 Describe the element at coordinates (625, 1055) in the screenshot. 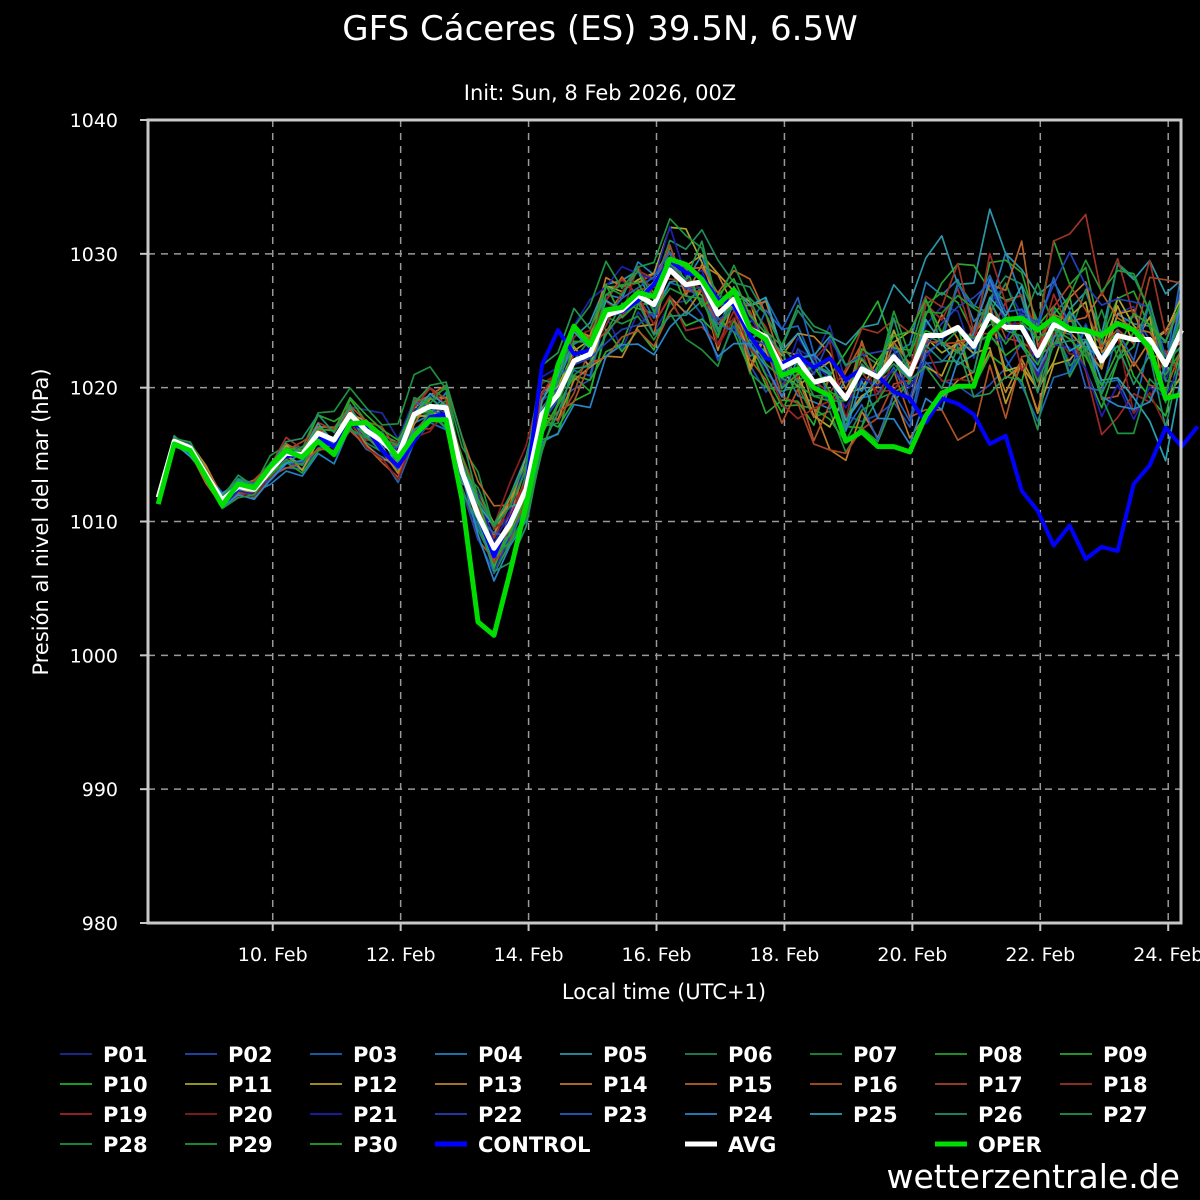

I see `legend-label: P05` at that location.